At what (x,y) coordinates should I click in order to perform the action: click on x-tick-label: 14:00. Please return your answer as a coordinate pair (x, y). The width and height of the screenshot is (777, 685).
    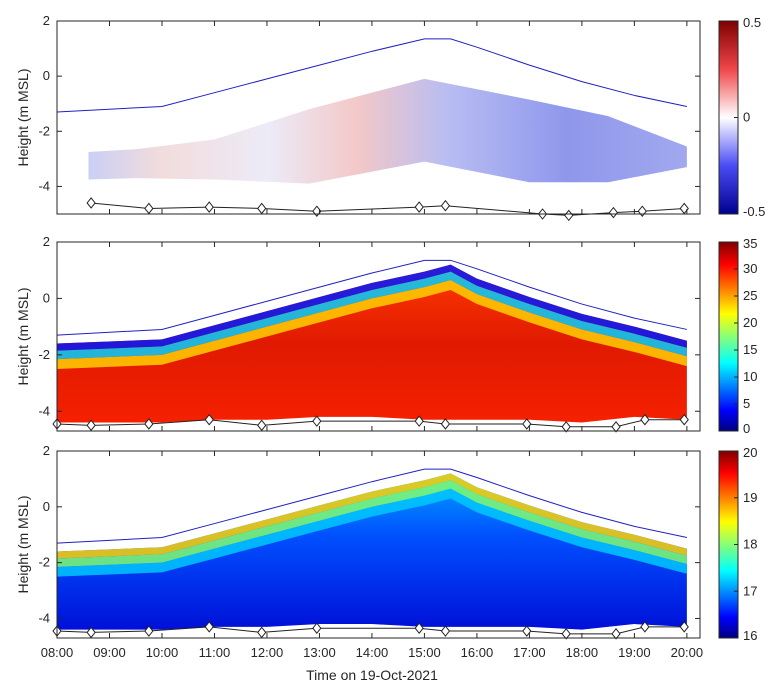
    Looking at the image, I should click on (372, 652).